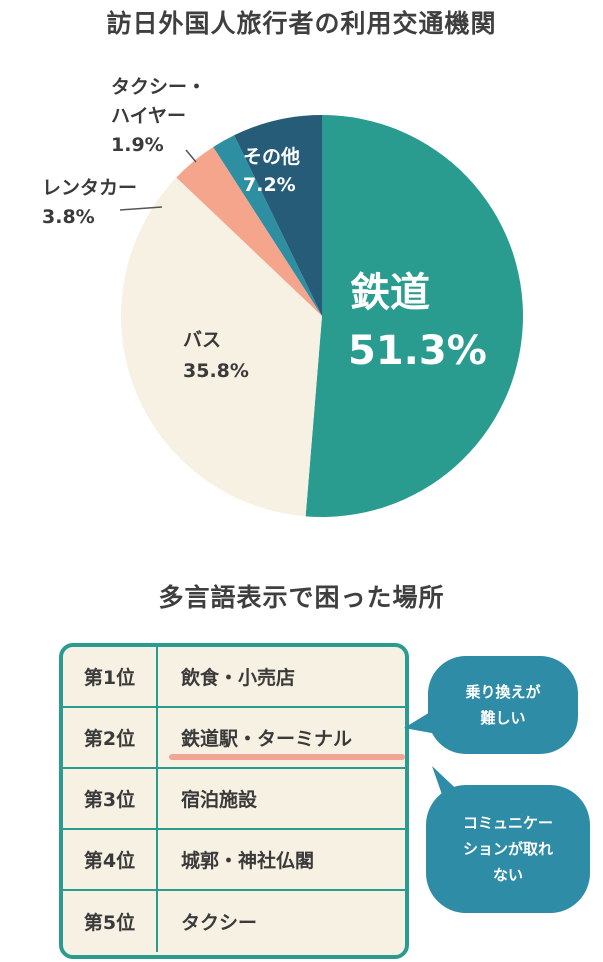  I want to click on label-taxi-value: 1.9%, so click(137, 145).